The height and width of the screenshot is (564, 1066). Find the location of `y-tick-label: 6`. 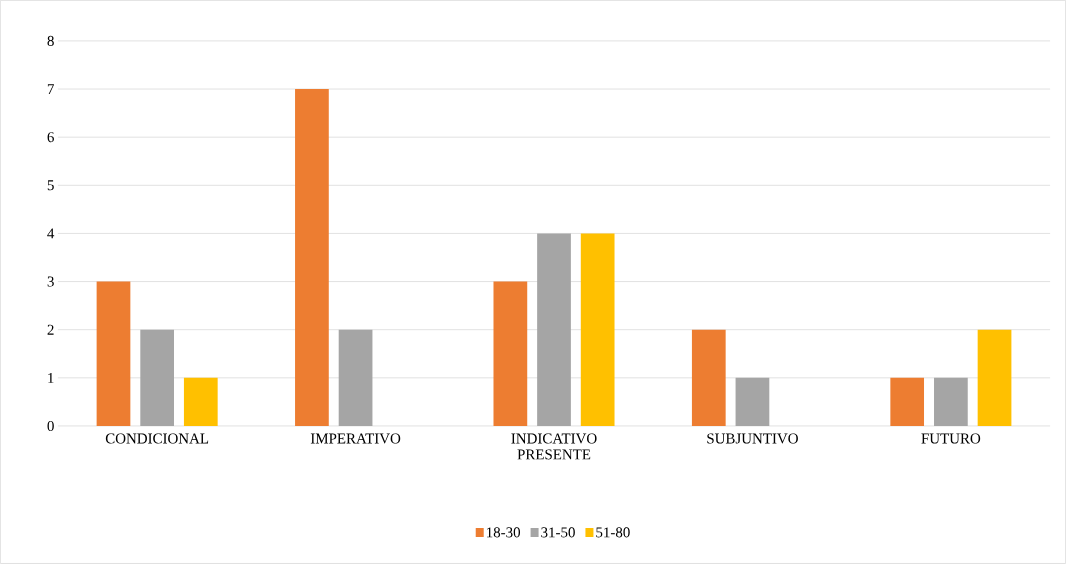

y-tick-label: 6 is located at coordinates (50, 137).